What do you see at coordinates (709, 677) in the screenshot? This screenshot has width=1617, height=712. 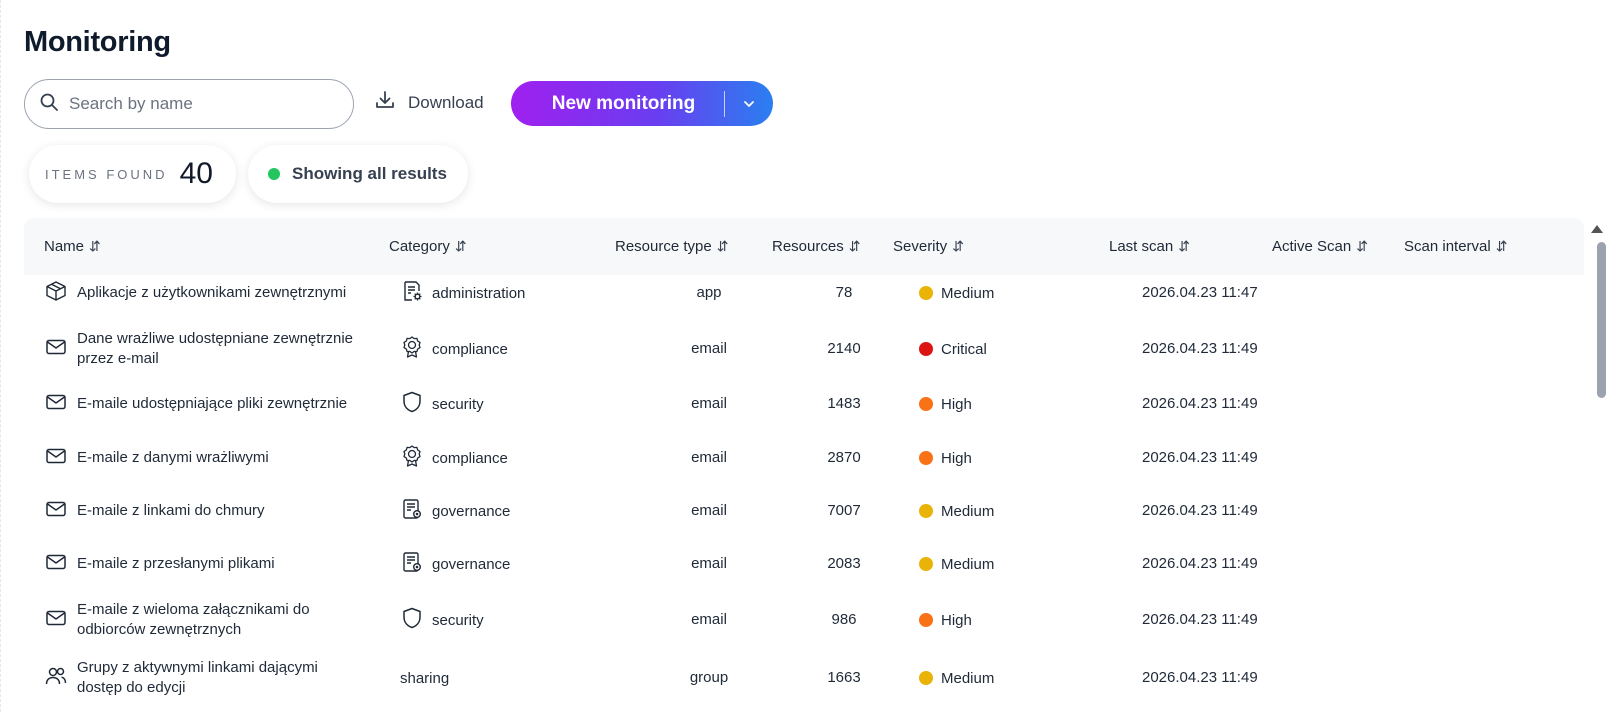 I see `resource-type-cell: group` at bounding box center [709, 677].